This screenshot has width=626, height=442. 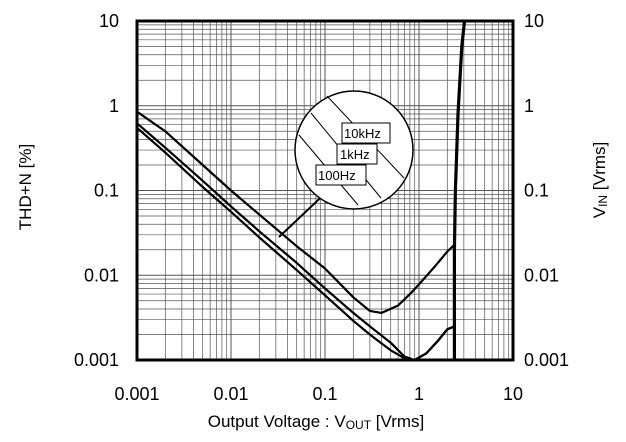 What do you see at coordinates (230, 394) in the screenshot?
I see `x-tick-label: 0.01` at bounding box center [230, 394].